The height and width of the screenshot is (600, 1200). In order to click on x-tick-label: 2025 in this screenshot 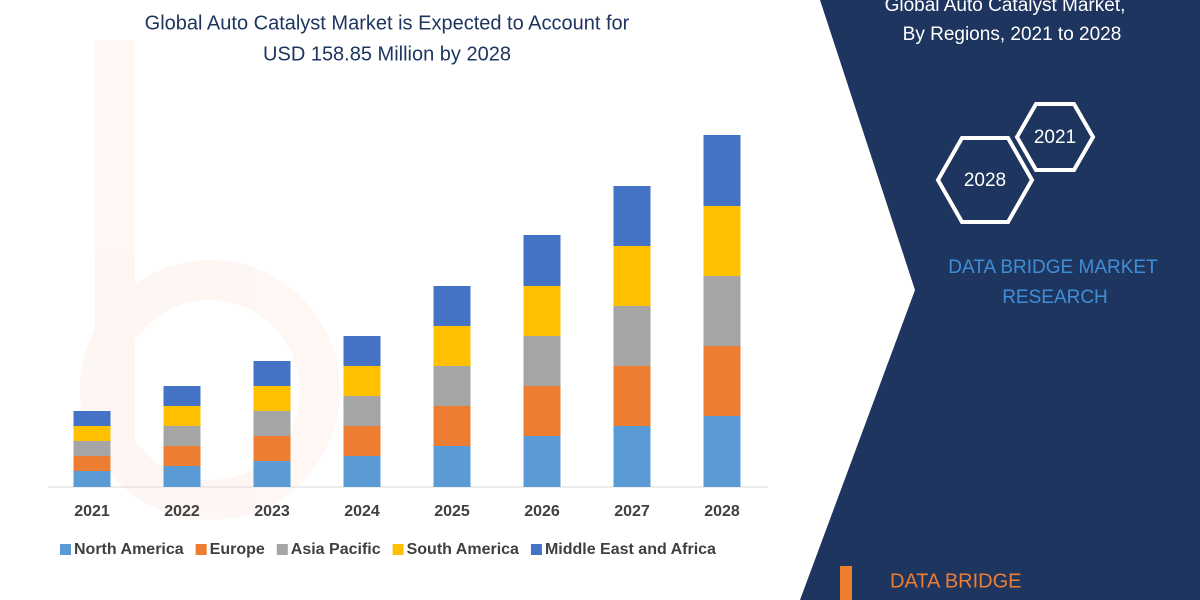, I will do `click(452, 511)`.